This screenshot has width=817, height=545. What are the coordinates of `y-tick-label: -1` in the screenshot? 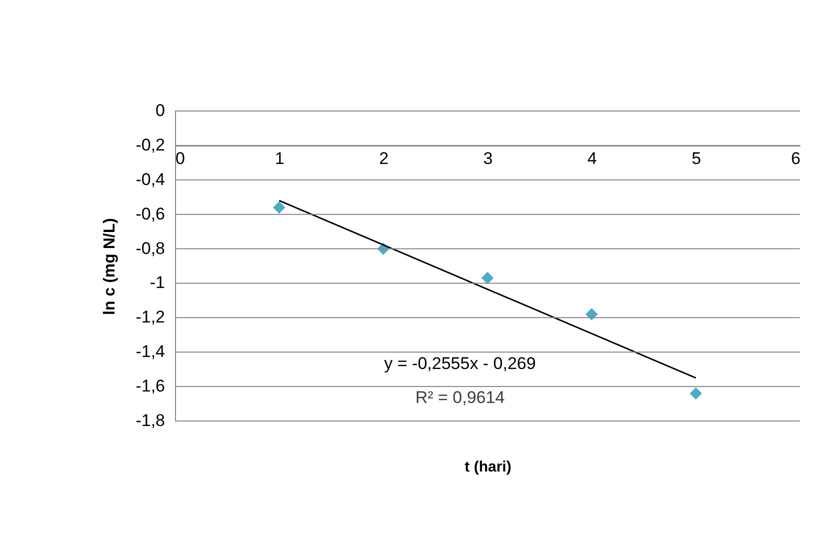 It's located at (157, 282).